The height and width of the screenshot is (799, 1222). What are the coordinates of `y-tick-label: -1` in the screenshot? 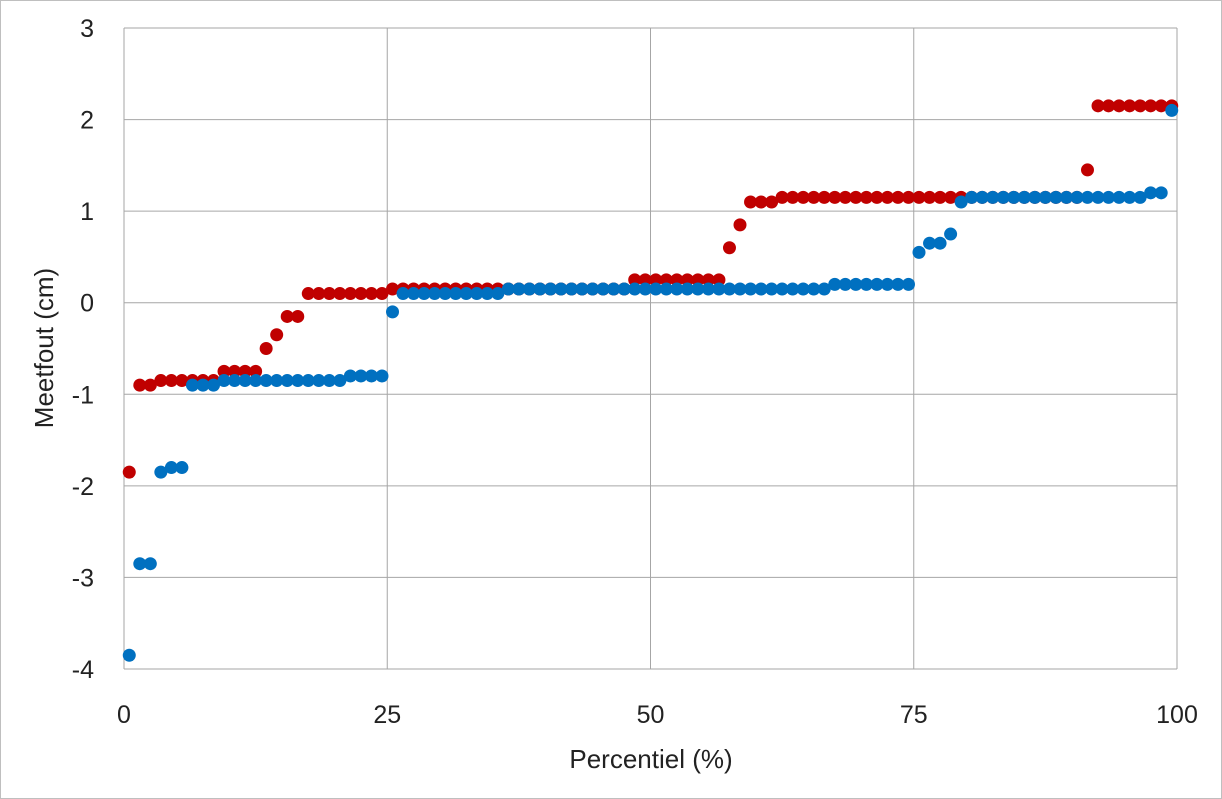 It's located at (83, 395).